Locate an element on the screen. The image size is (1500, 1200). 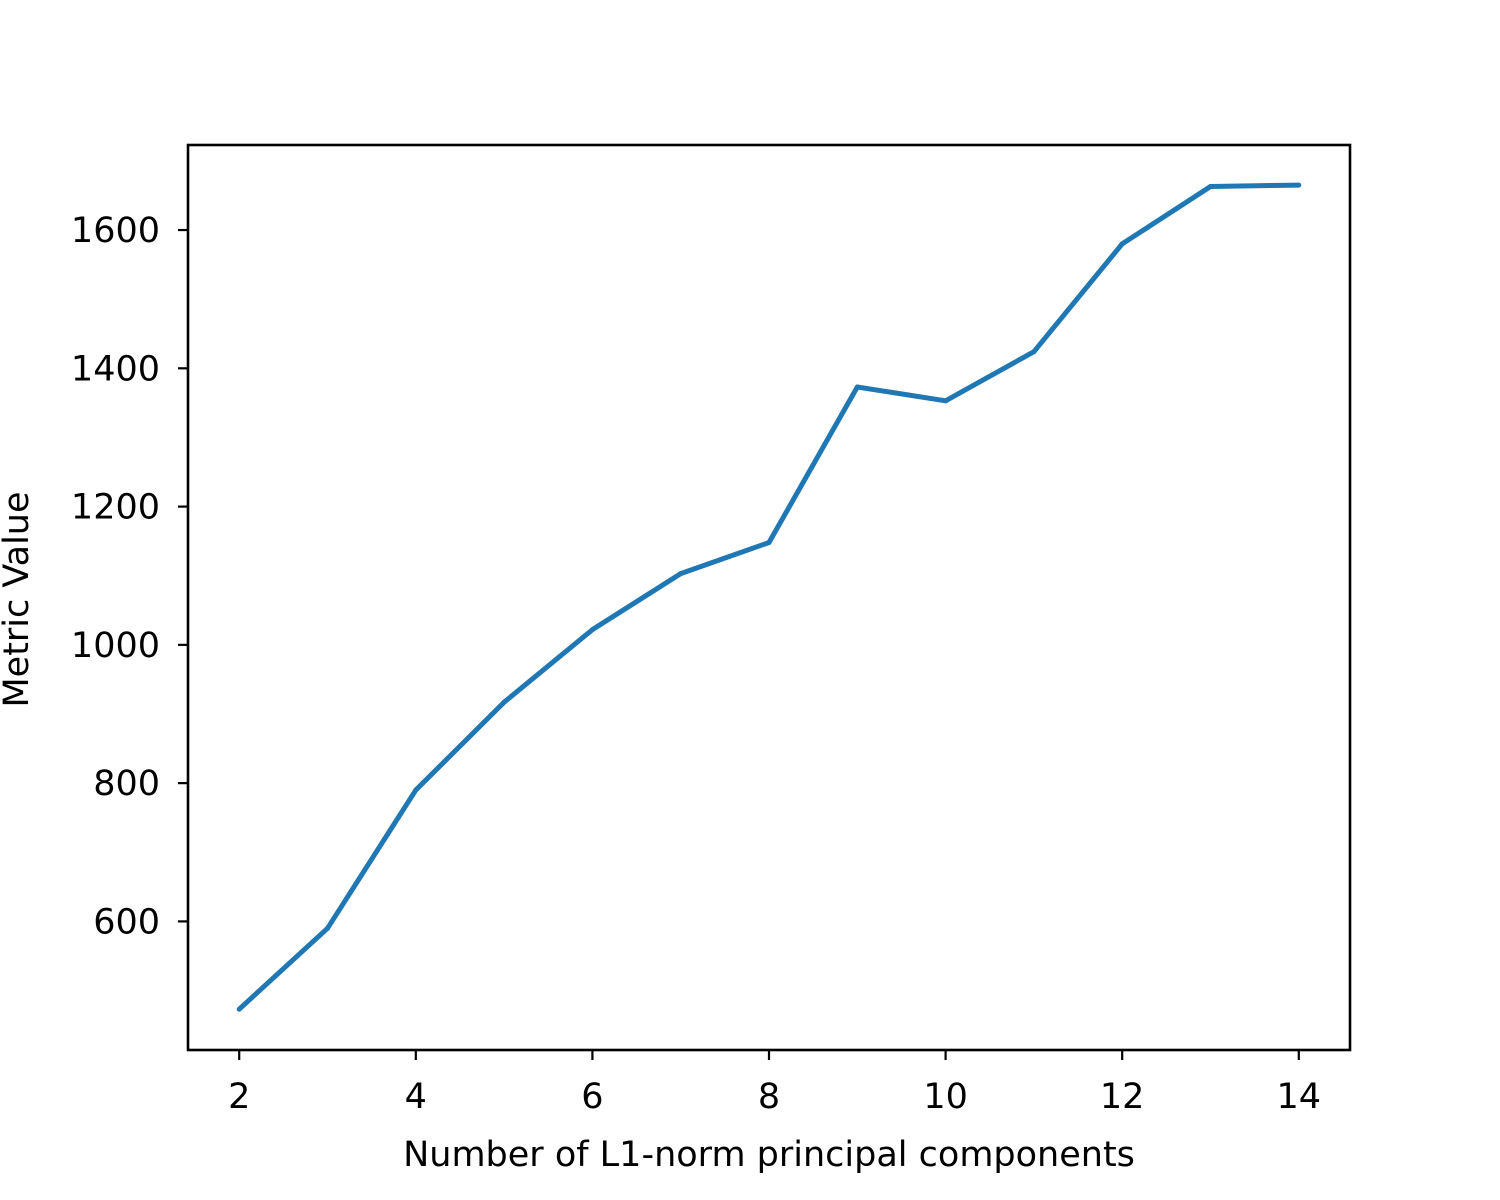
y-tick-label: 1000 is located at coordinates (115, 646).